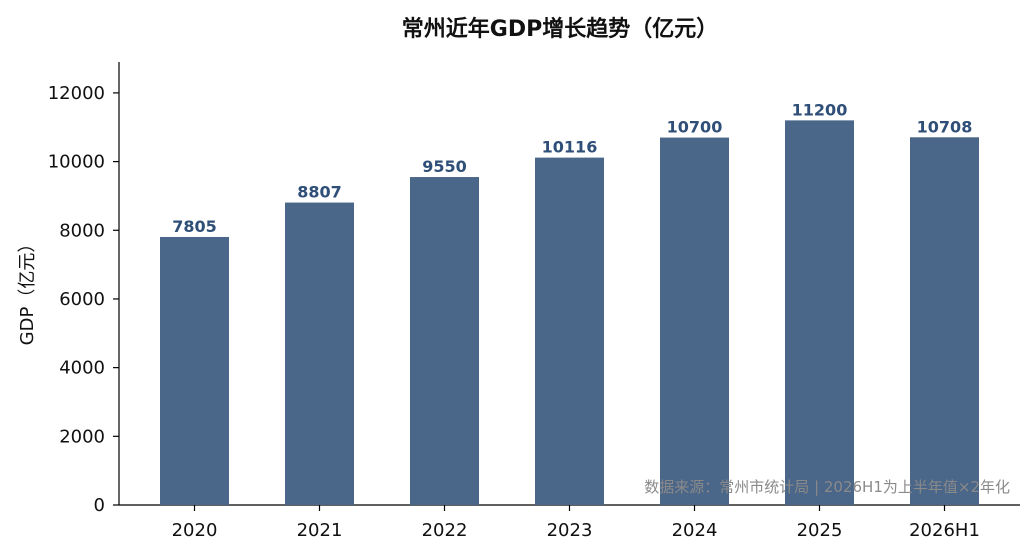 This screenshot has height=555, width=1035. Describe the element at coordinates (195, 530) in the screenshot. I see `x-tick-label: 2020` at that location.